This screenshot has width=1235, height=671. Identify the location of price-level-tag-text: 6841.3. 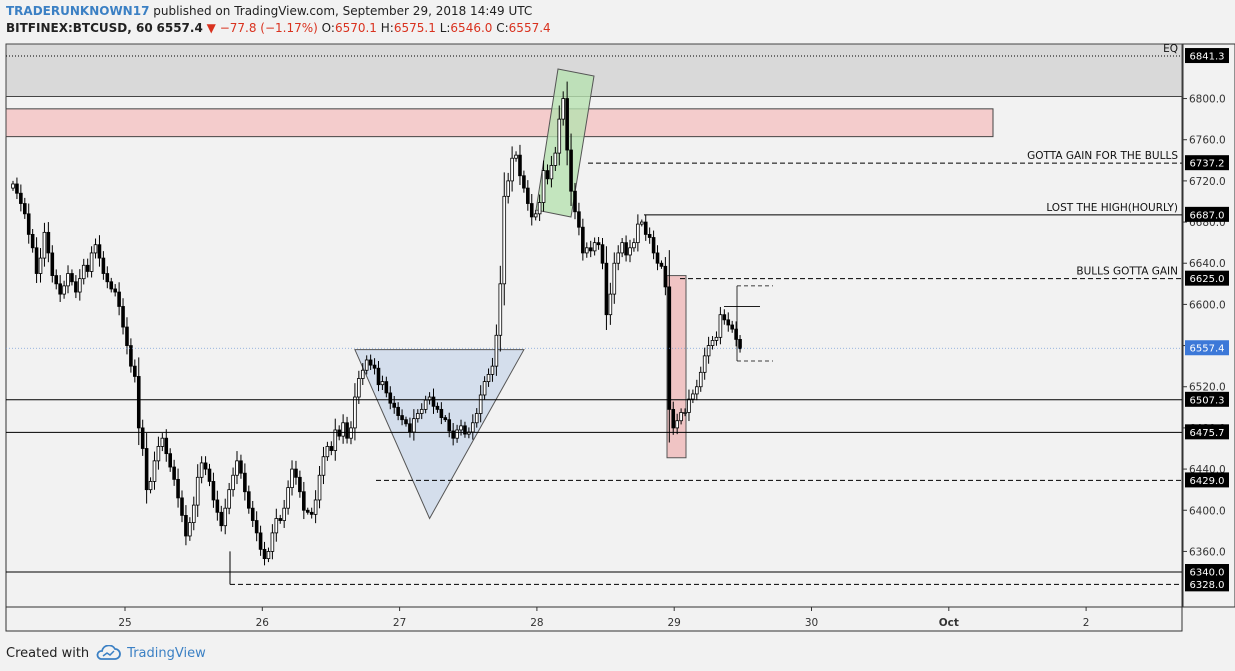
(1207, 57).